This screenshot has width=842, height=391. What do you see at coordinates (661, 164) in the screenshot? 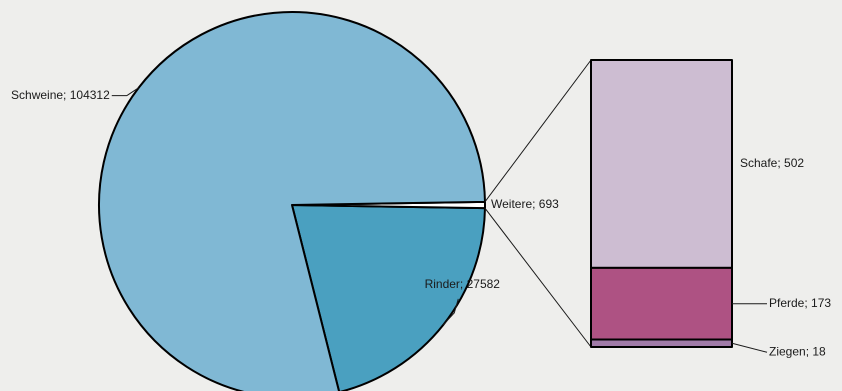
I see `bar-segment-schafe` at bounding box center [661, 164].